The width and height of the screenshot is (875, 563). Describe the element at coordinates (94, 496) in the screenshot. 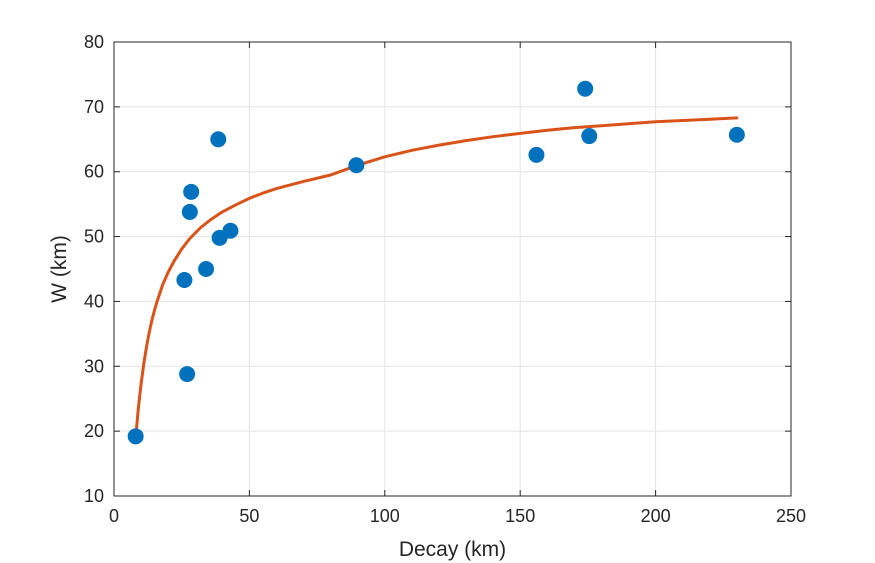

I see `y-tick-label: 10` at that location.